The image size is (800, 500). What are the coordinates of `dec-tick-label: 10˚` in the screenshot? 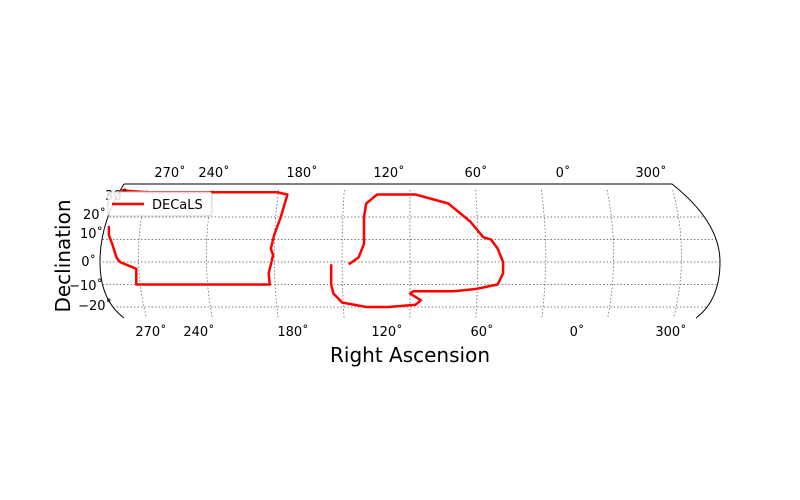 It's located at (91, 234).